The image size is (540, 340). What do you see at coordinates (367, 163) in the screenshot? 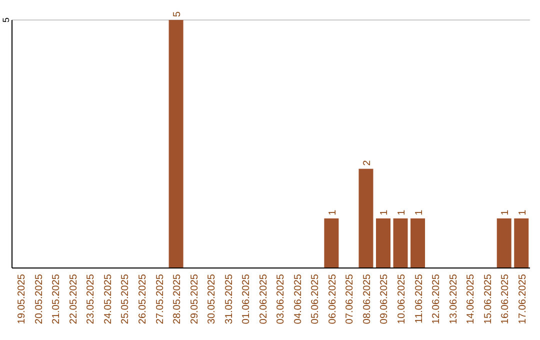
I see `data-label: 2` at bounding box center [367, 163].